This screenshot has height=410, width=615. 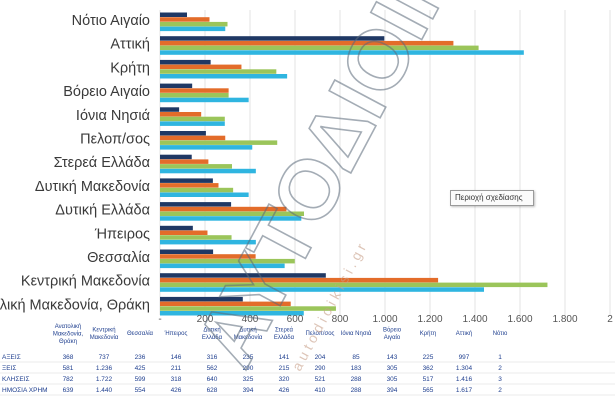 What do you see at coordinates (320, 357) in the screenshot?
I see `table-cell: 204` at bounding box center [320, 357].